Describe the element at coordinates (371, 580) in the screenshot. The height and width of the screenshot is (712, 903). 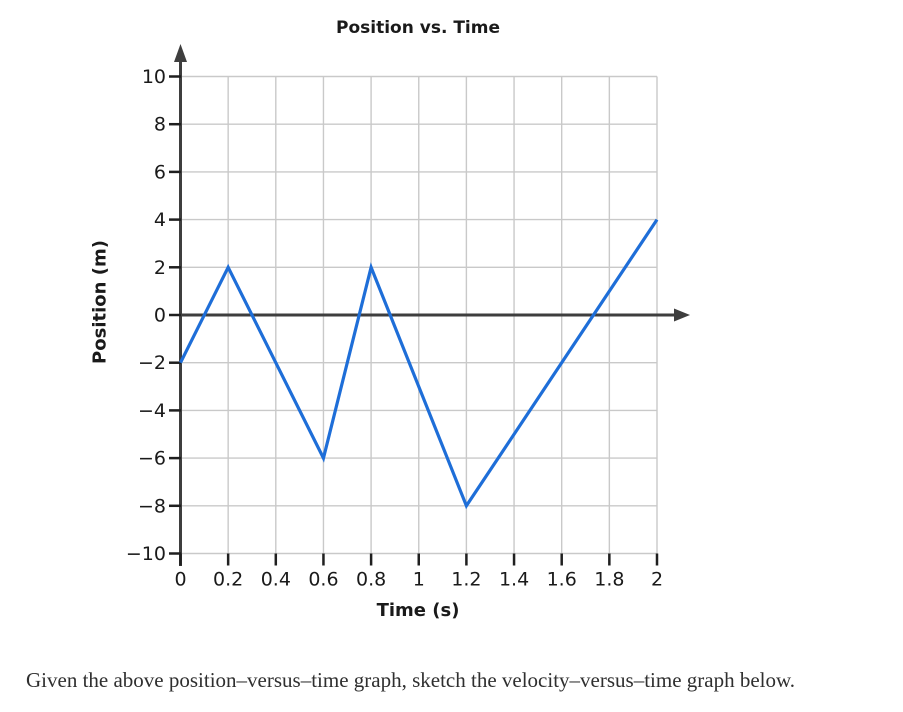
I see `x-tick-label: 0.8` at that location.